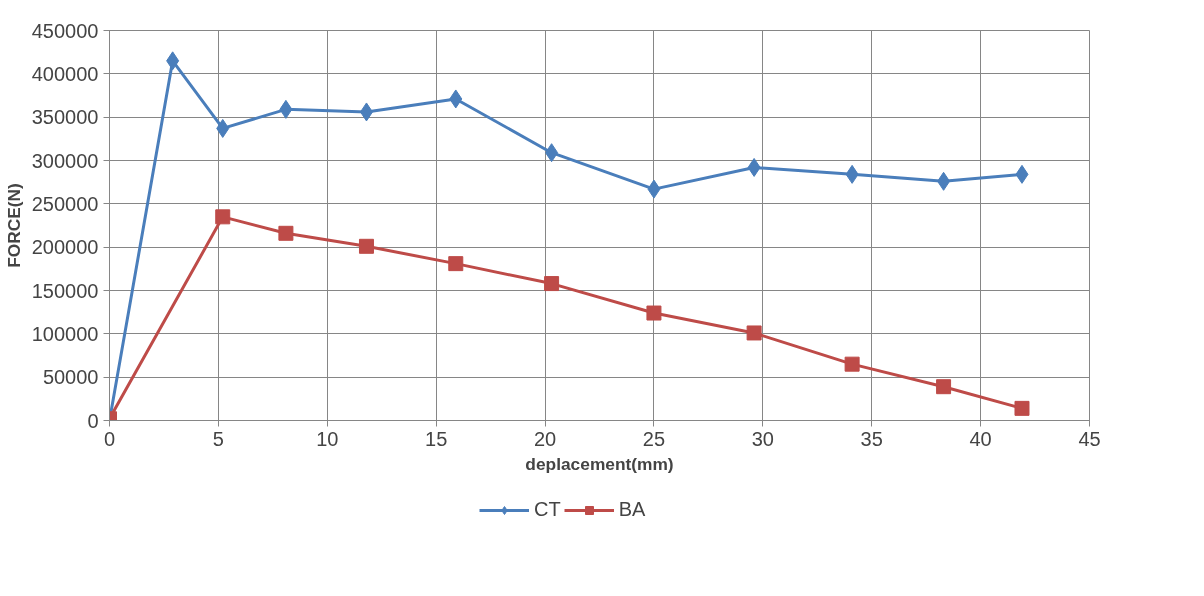  I want to click on x-tick-label: 40, so click(980, 438).